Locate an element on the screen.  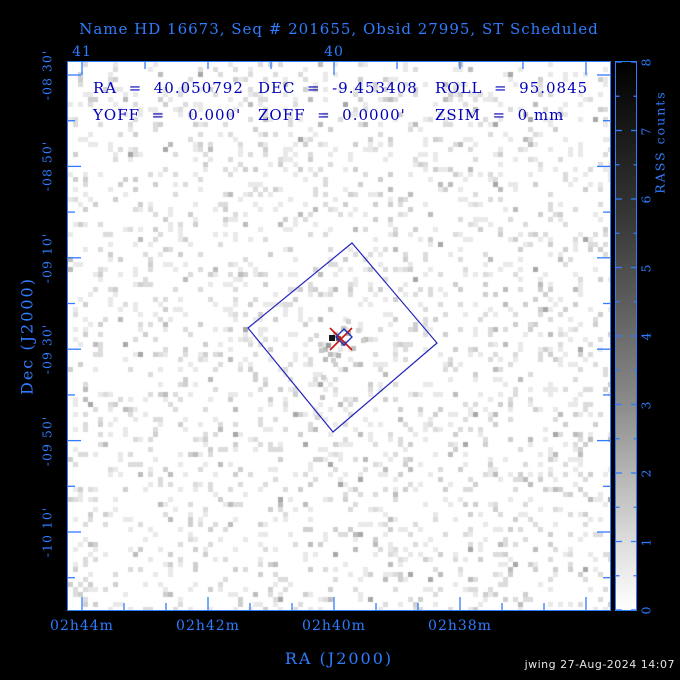
bottom-tick-label: 02h42m is located at coordinates (208, 626).